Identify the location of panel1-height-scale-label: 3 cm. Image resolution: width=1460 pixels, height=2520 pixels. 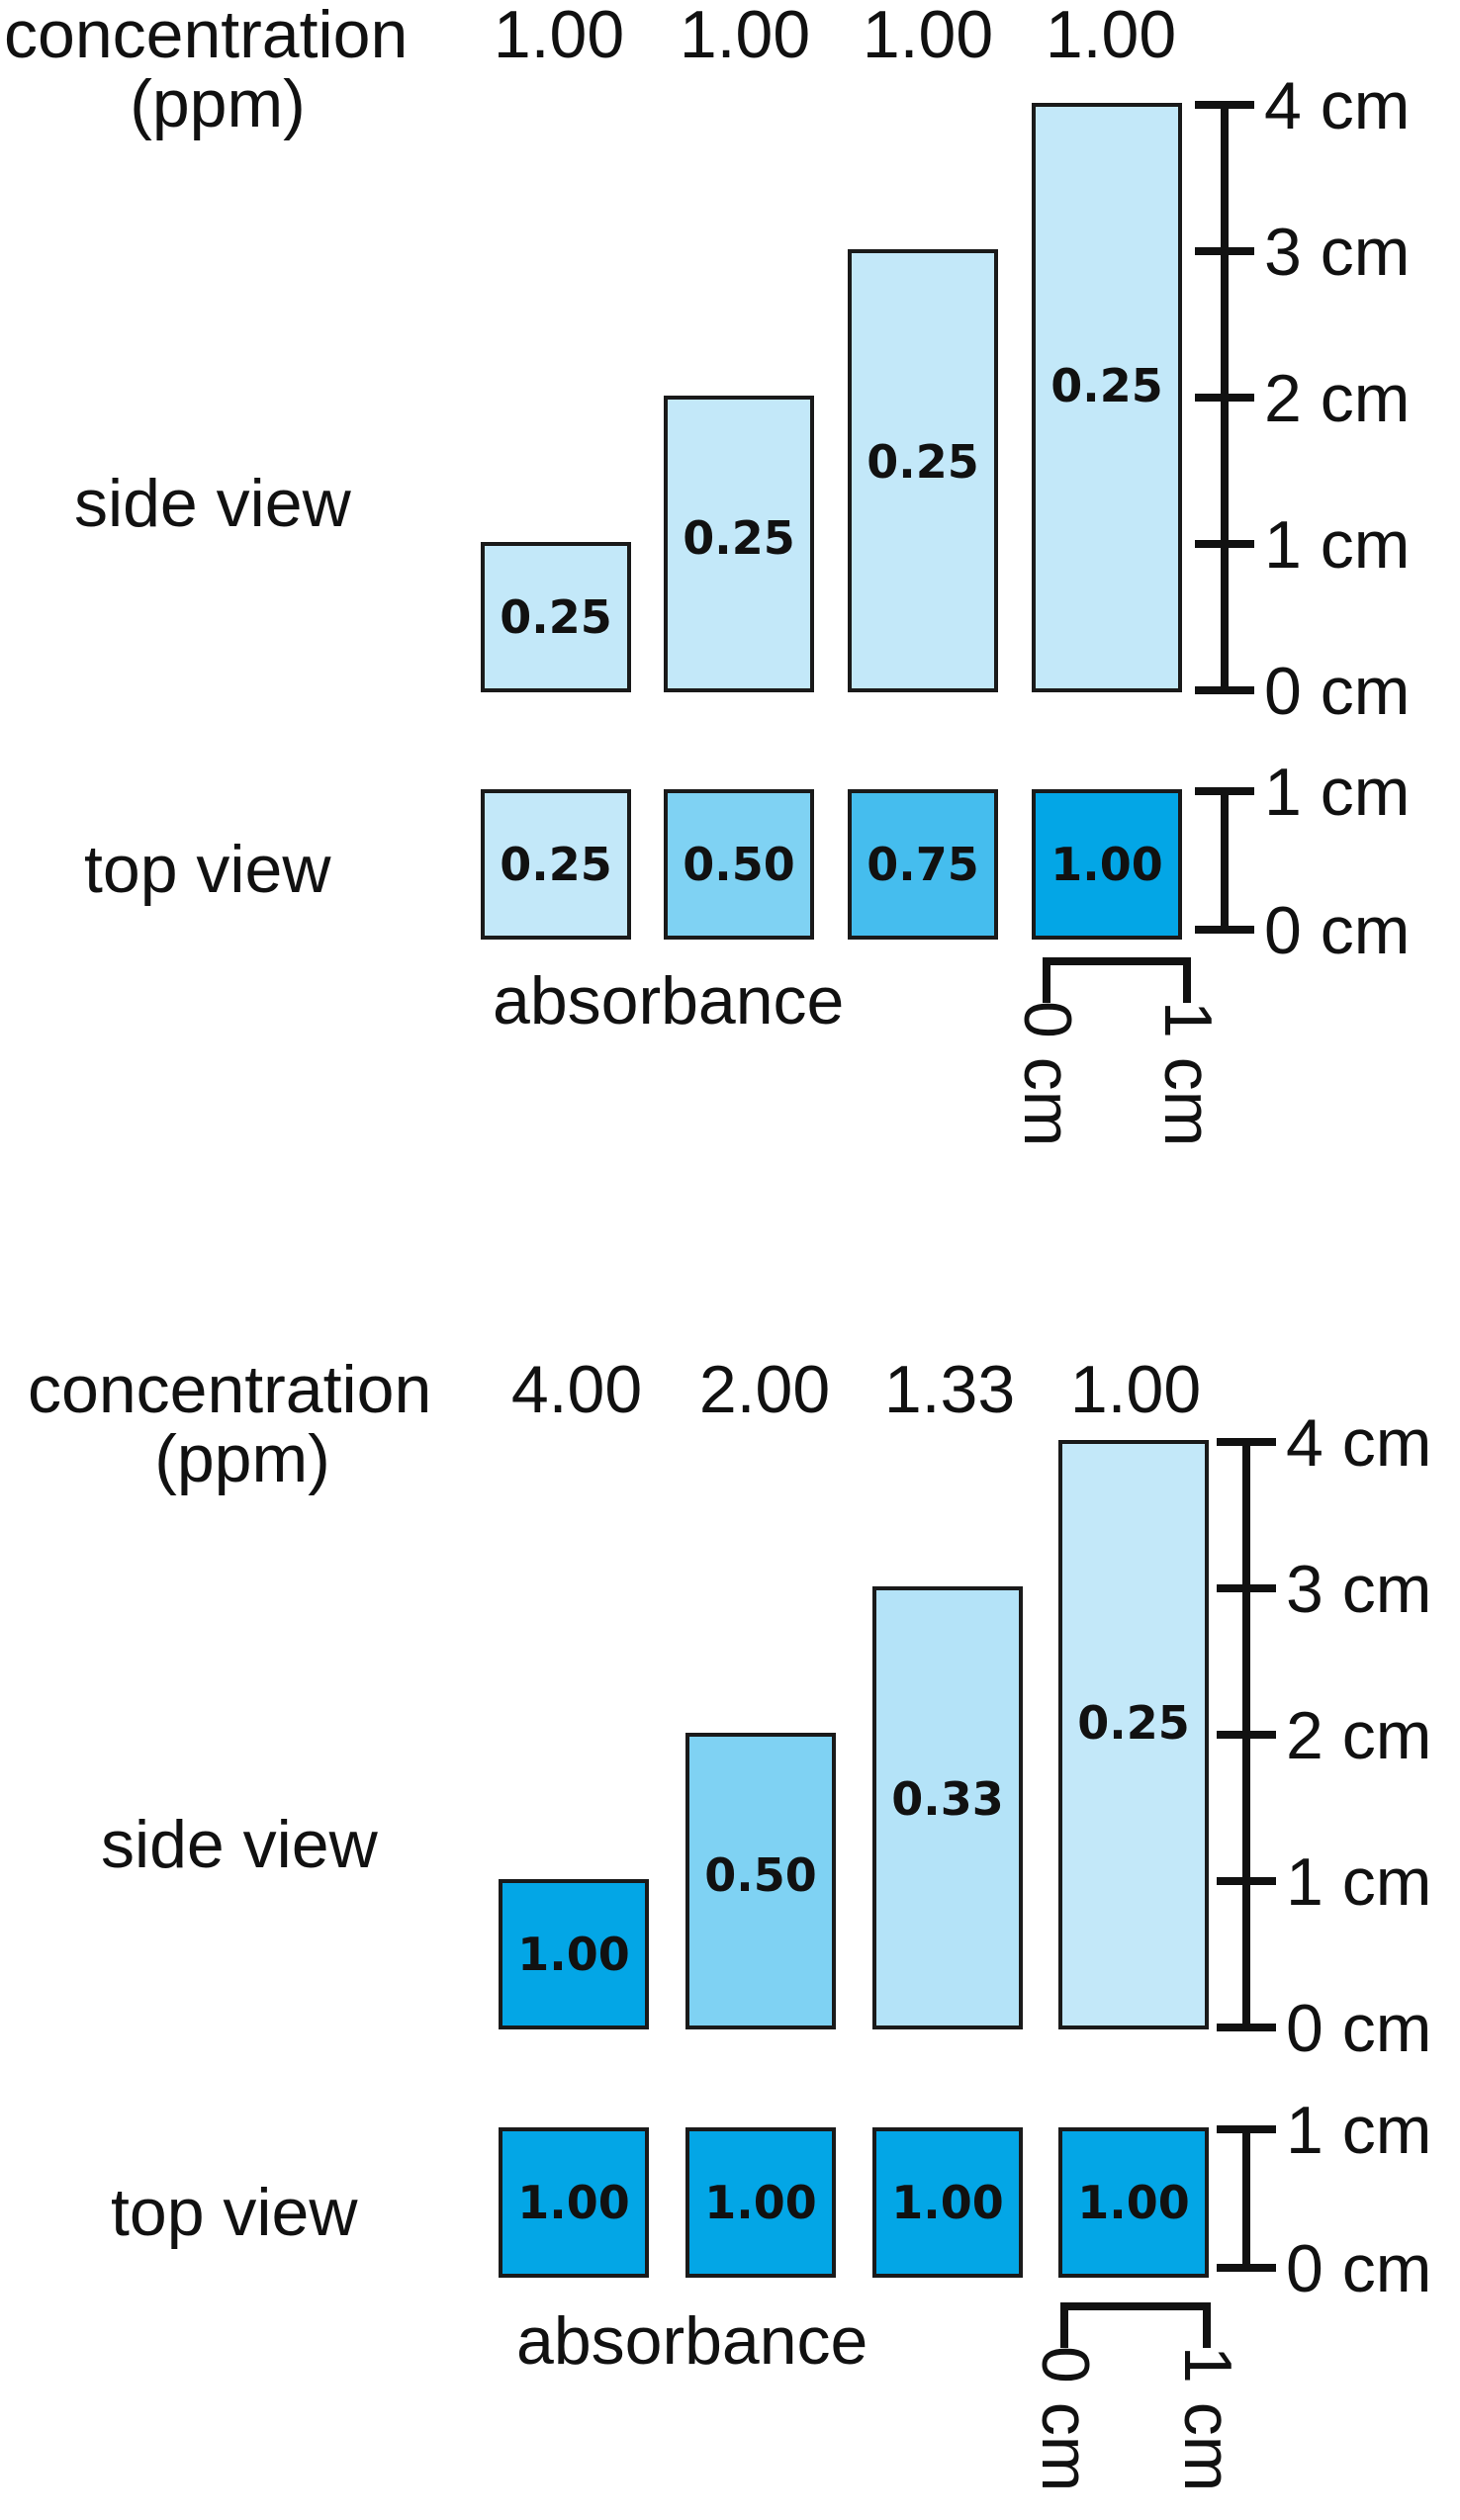
(1337, 252).